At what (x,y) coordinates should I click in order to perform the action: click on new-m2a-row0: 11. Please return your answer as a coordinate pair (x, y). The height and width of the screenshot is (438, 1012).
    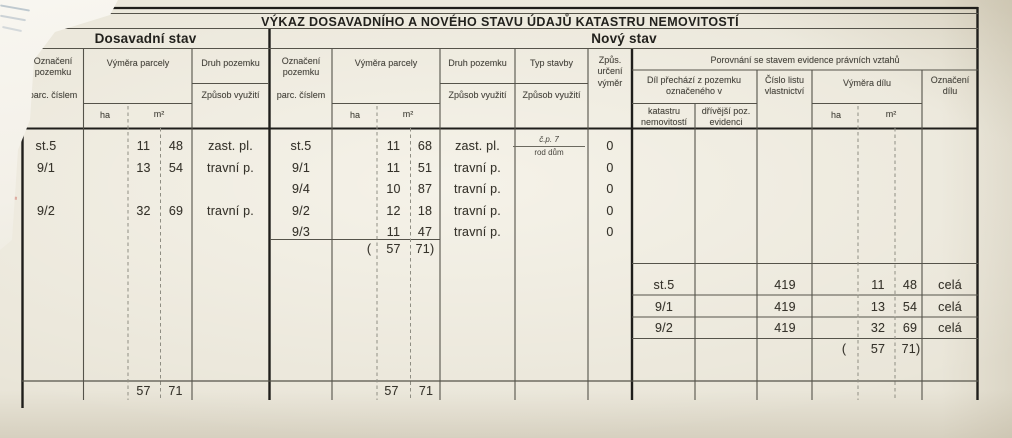
    Looking at the image, I should click on (393, 146).